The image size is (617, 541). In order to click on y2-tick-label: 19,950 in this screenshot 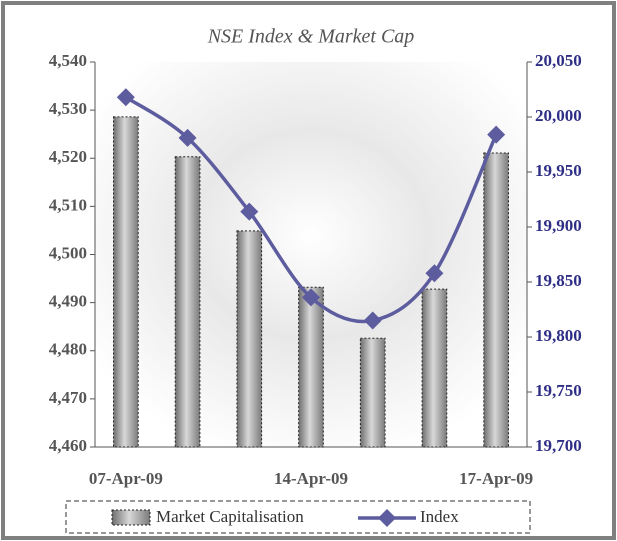, I will do `click(558, 170)`.